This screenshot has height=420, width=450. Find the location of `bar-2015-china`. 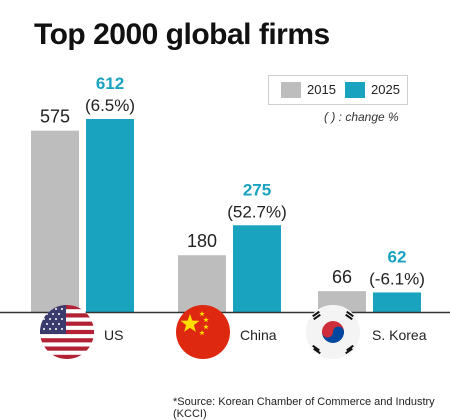

bar-2015-china is located at coordinates (202, 283).